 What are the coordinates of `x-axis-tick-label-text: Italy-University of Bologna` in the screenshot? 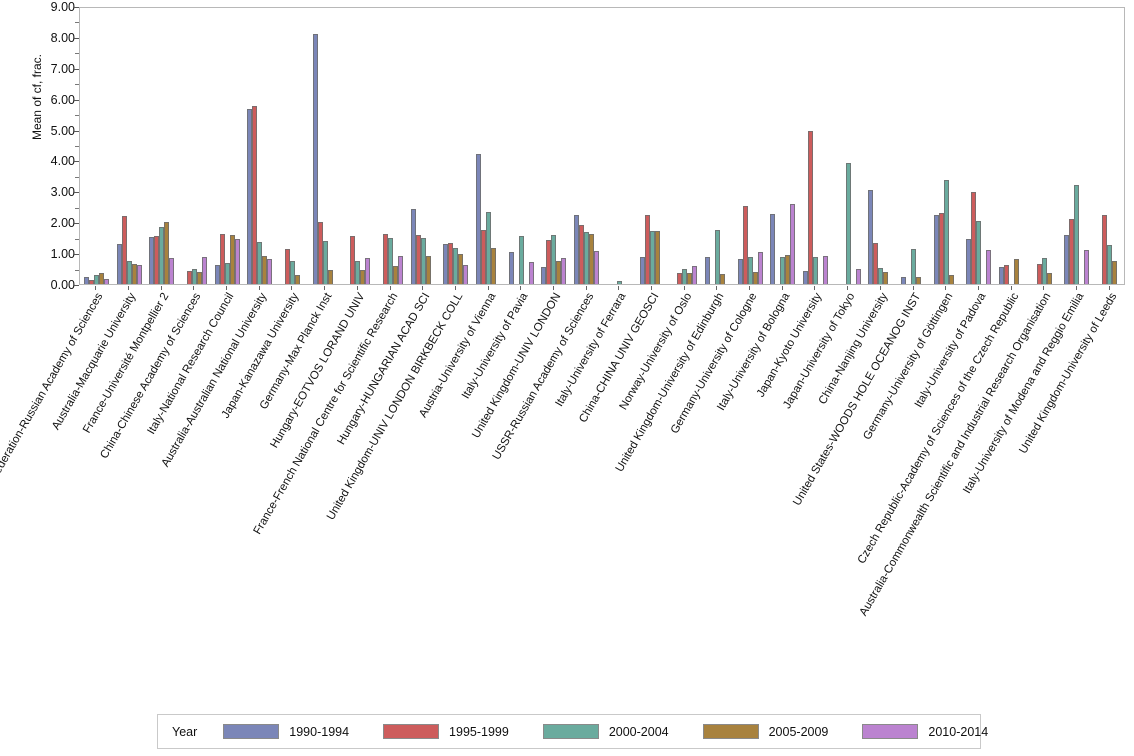 It's located at (753, 352).